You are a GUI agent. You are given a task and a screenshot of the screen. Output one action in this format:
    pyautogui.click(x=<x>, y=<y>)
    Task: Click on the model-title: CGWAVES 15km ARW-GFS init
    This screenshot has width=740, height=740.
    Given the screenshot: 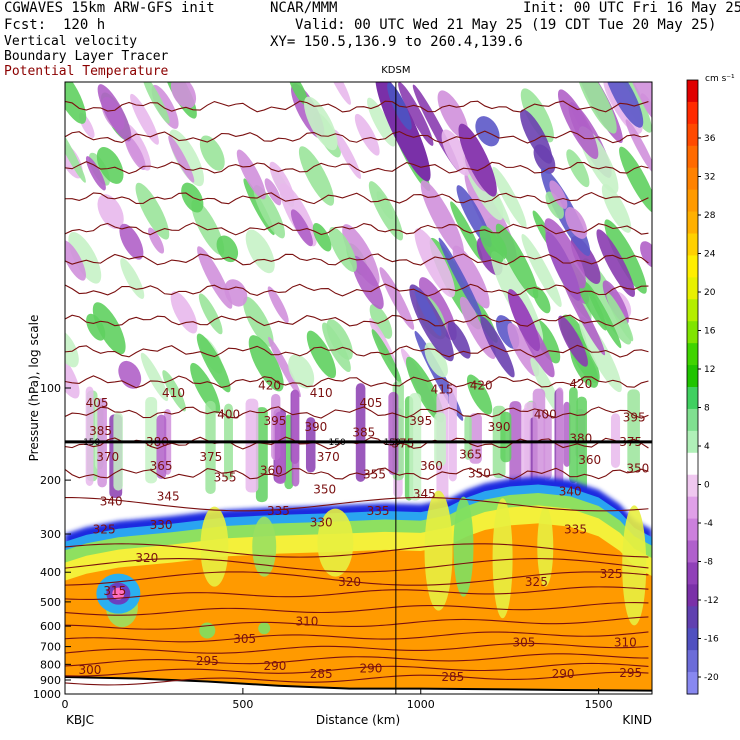 What is the action you would take?
    pyautogui.click(x=109, y=8)
    